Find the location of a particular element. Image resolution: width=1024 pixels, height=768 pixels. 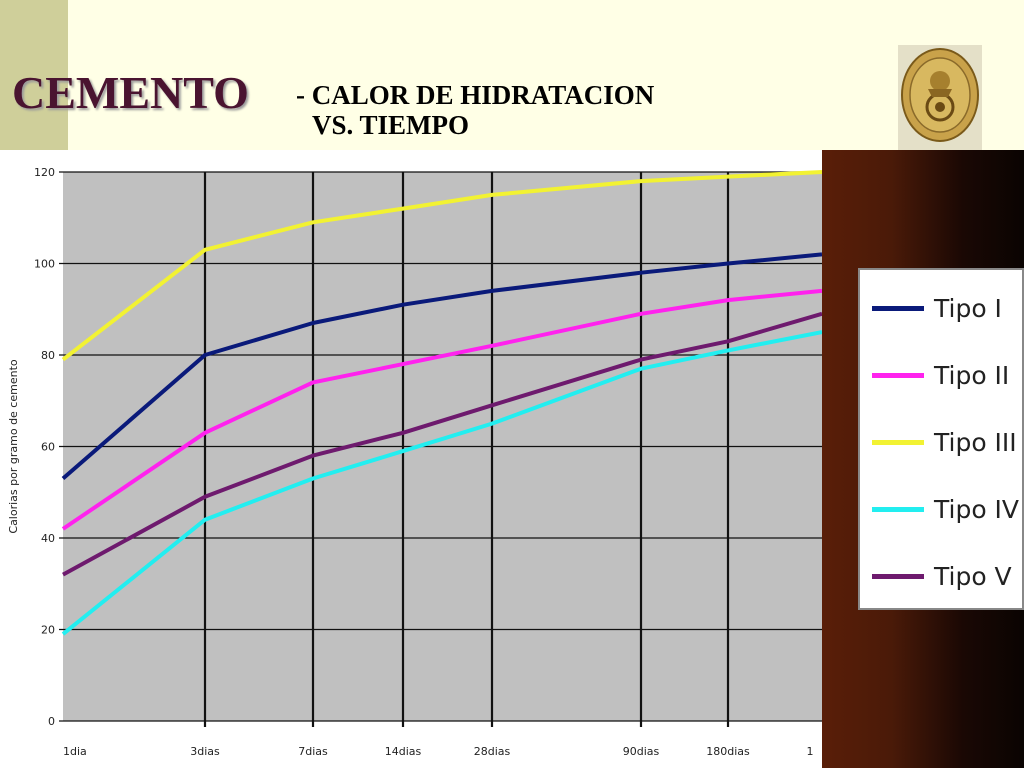

legend-label: Tipo IV is located at coordinates (977, 509).